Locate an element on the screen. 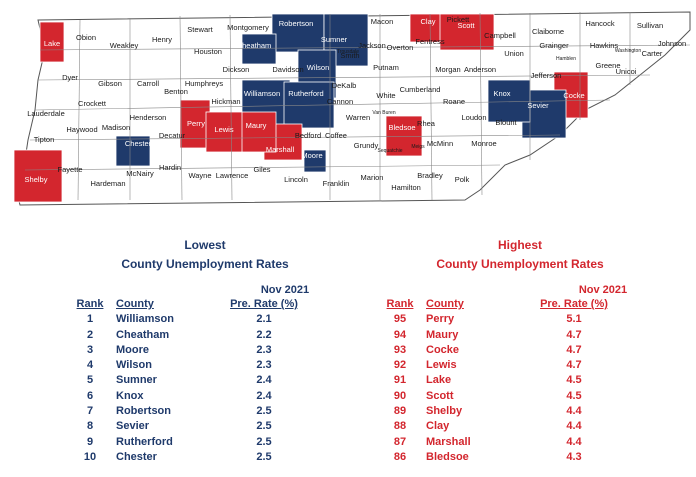 This screenshot has height=477, width=696. county-label-scott: Scott is located at coordinates (466, 25).